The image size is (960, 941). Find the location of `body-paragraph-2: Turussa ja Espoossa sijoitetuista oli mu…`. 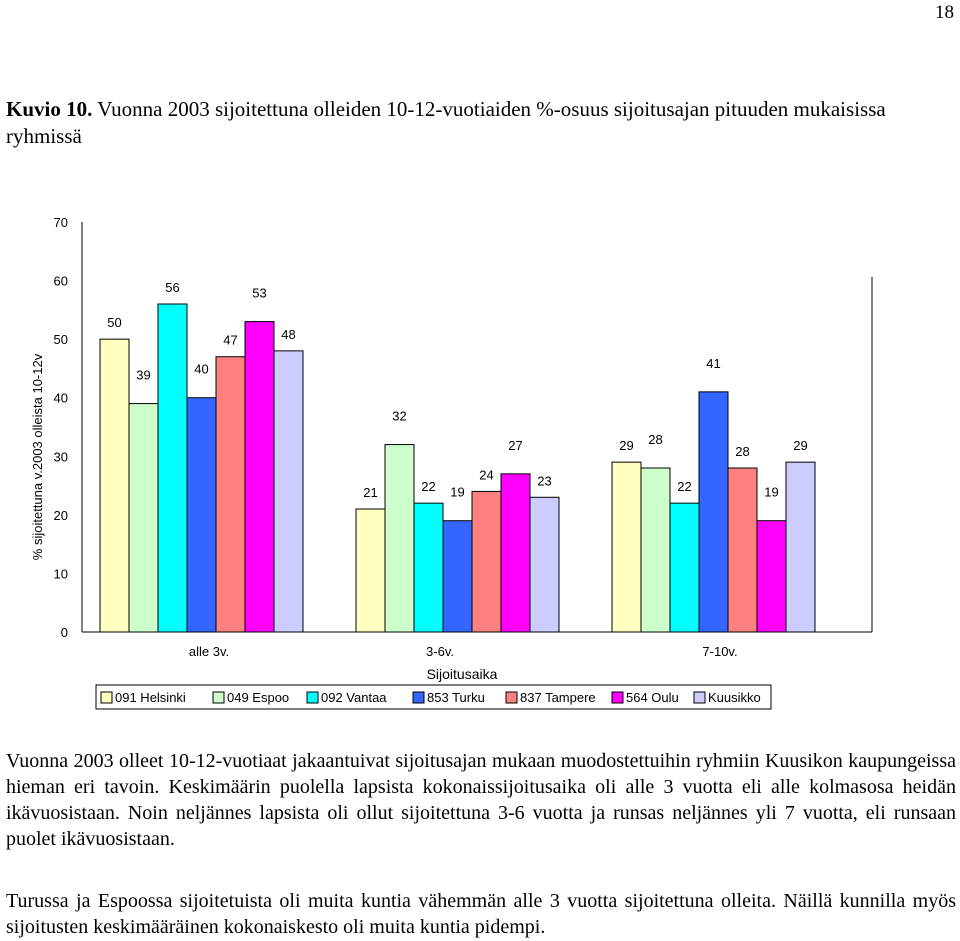

body-paragraph-2: Turussa ja Espoossa sijoitetuista oli mu… is located at coordinates (481, 914).